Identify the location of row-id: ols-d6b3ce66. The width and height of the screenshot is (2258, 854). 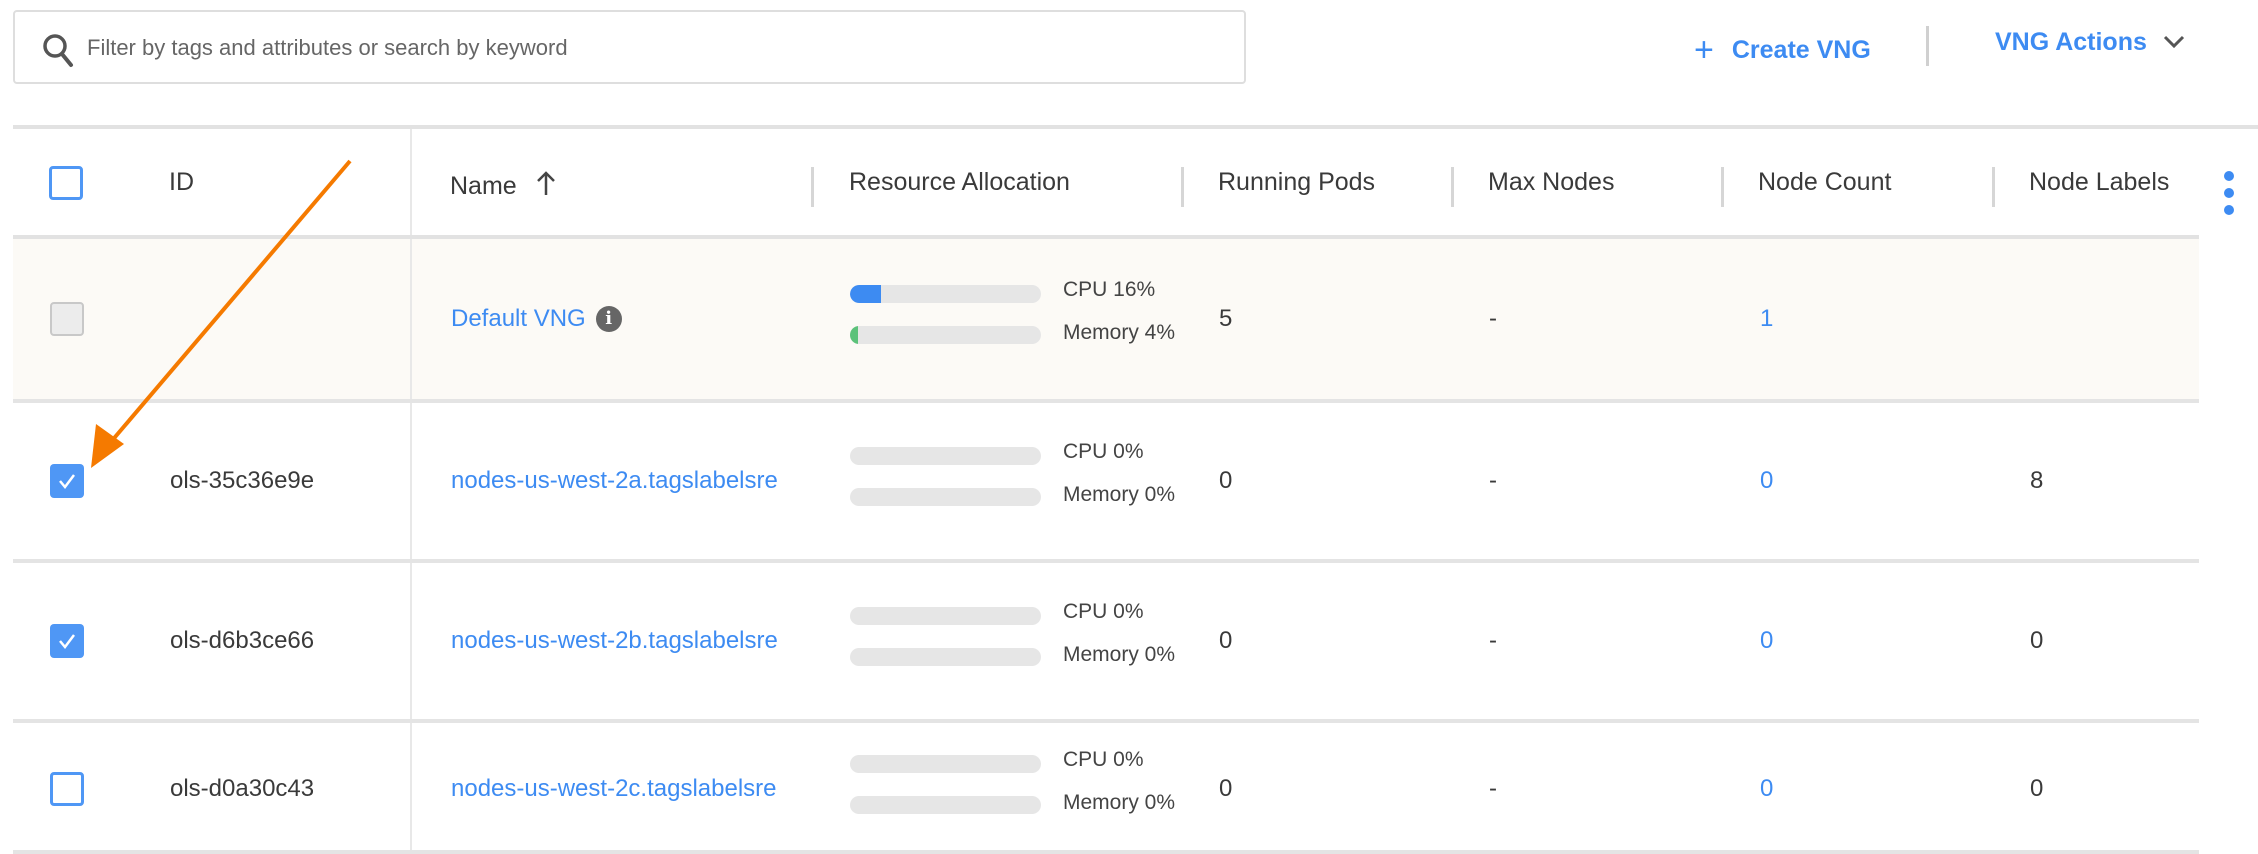
(242, 640).